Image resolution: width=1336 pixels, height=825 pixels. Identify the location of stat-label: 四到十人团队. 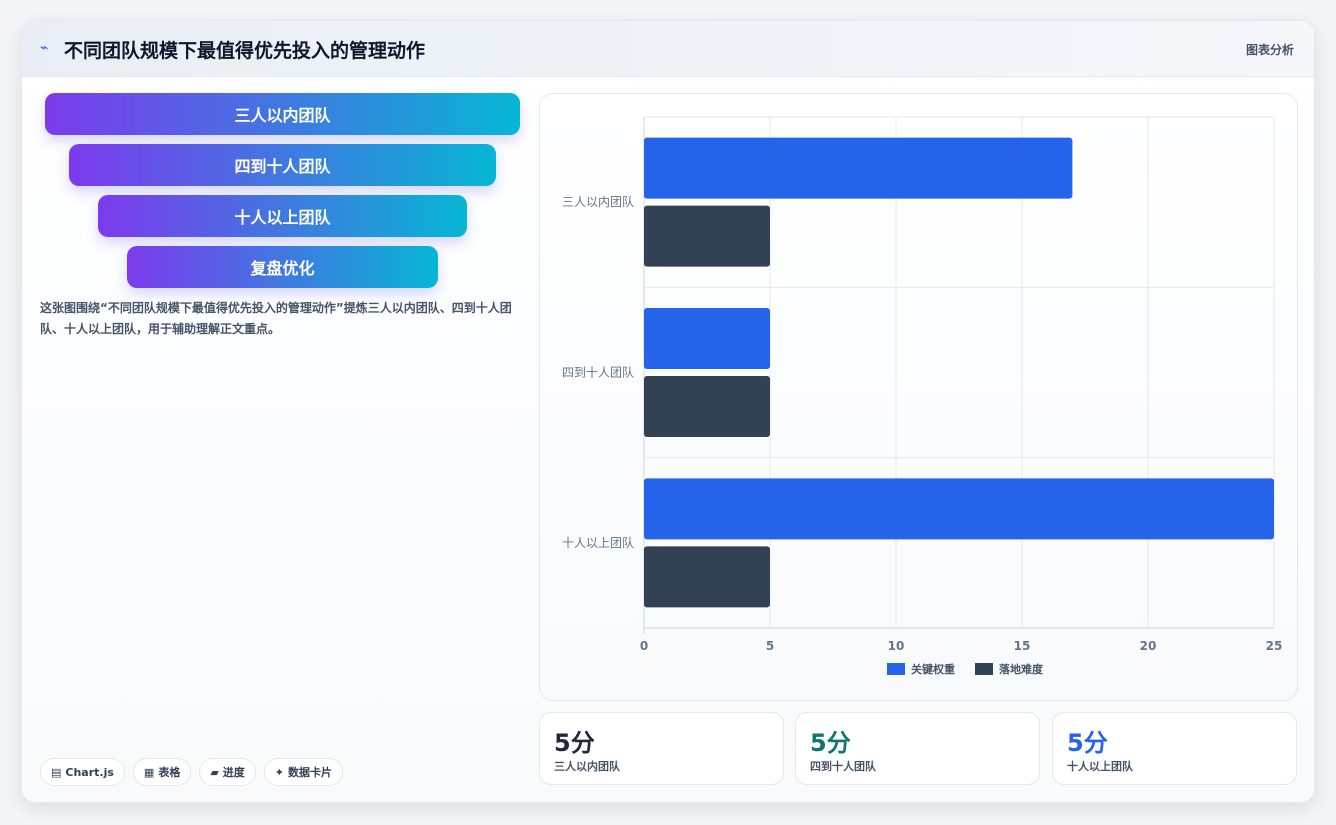
(843, 766).